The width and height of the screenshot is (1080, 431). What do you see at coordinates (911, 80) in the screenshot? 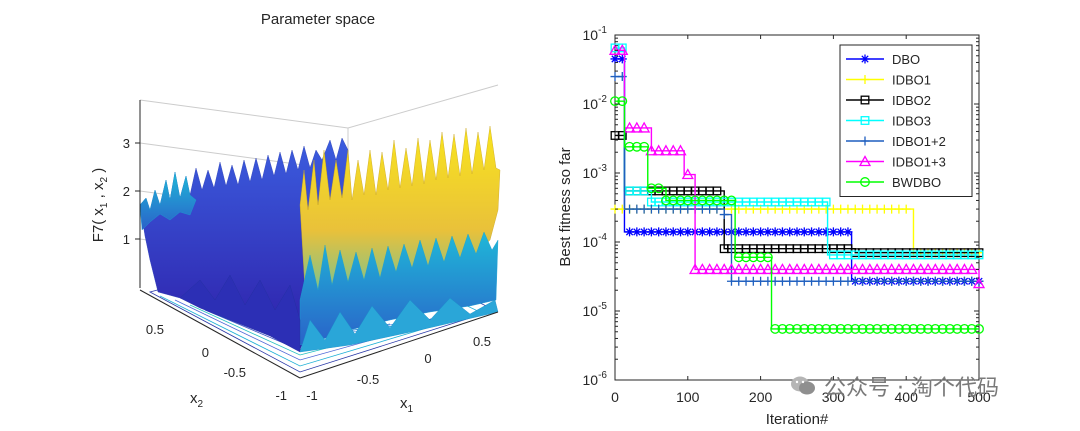
I see `legend-label: IDBO1` at bounding box center [911, 80].